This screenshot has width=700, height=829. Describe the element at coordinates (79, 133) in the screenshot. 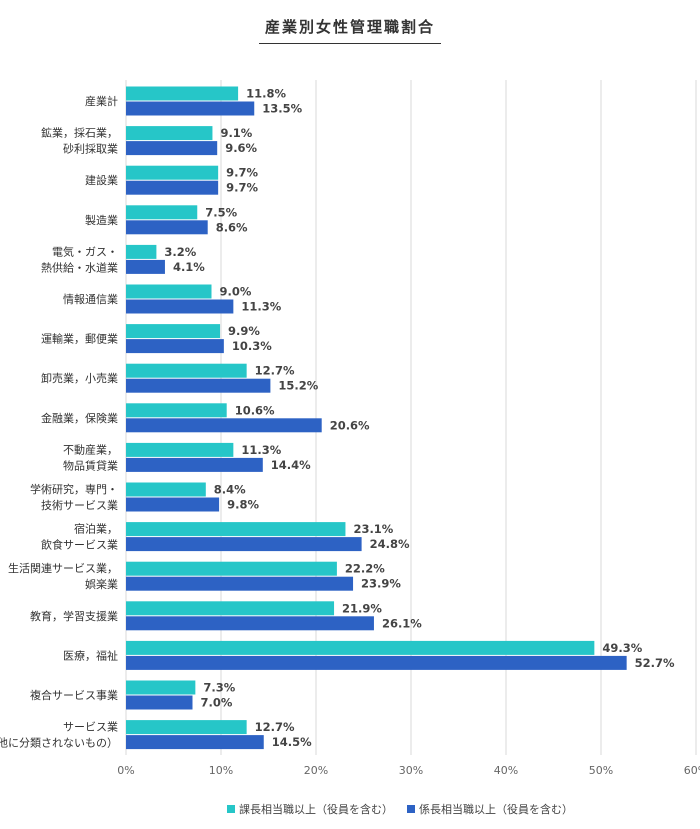

I see `category-label: 鉱業，採石業，` at that location.